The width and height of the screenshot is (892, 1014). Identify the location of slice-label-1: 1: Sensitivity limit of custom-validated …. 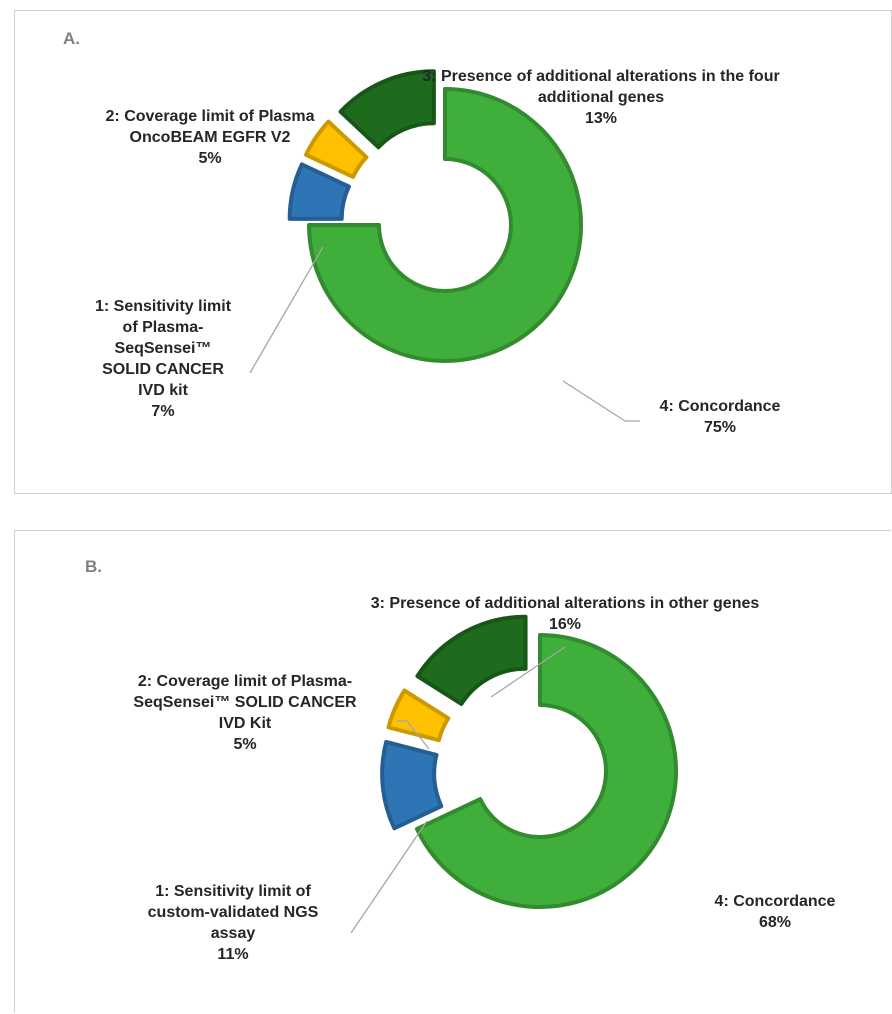
(233, 923).